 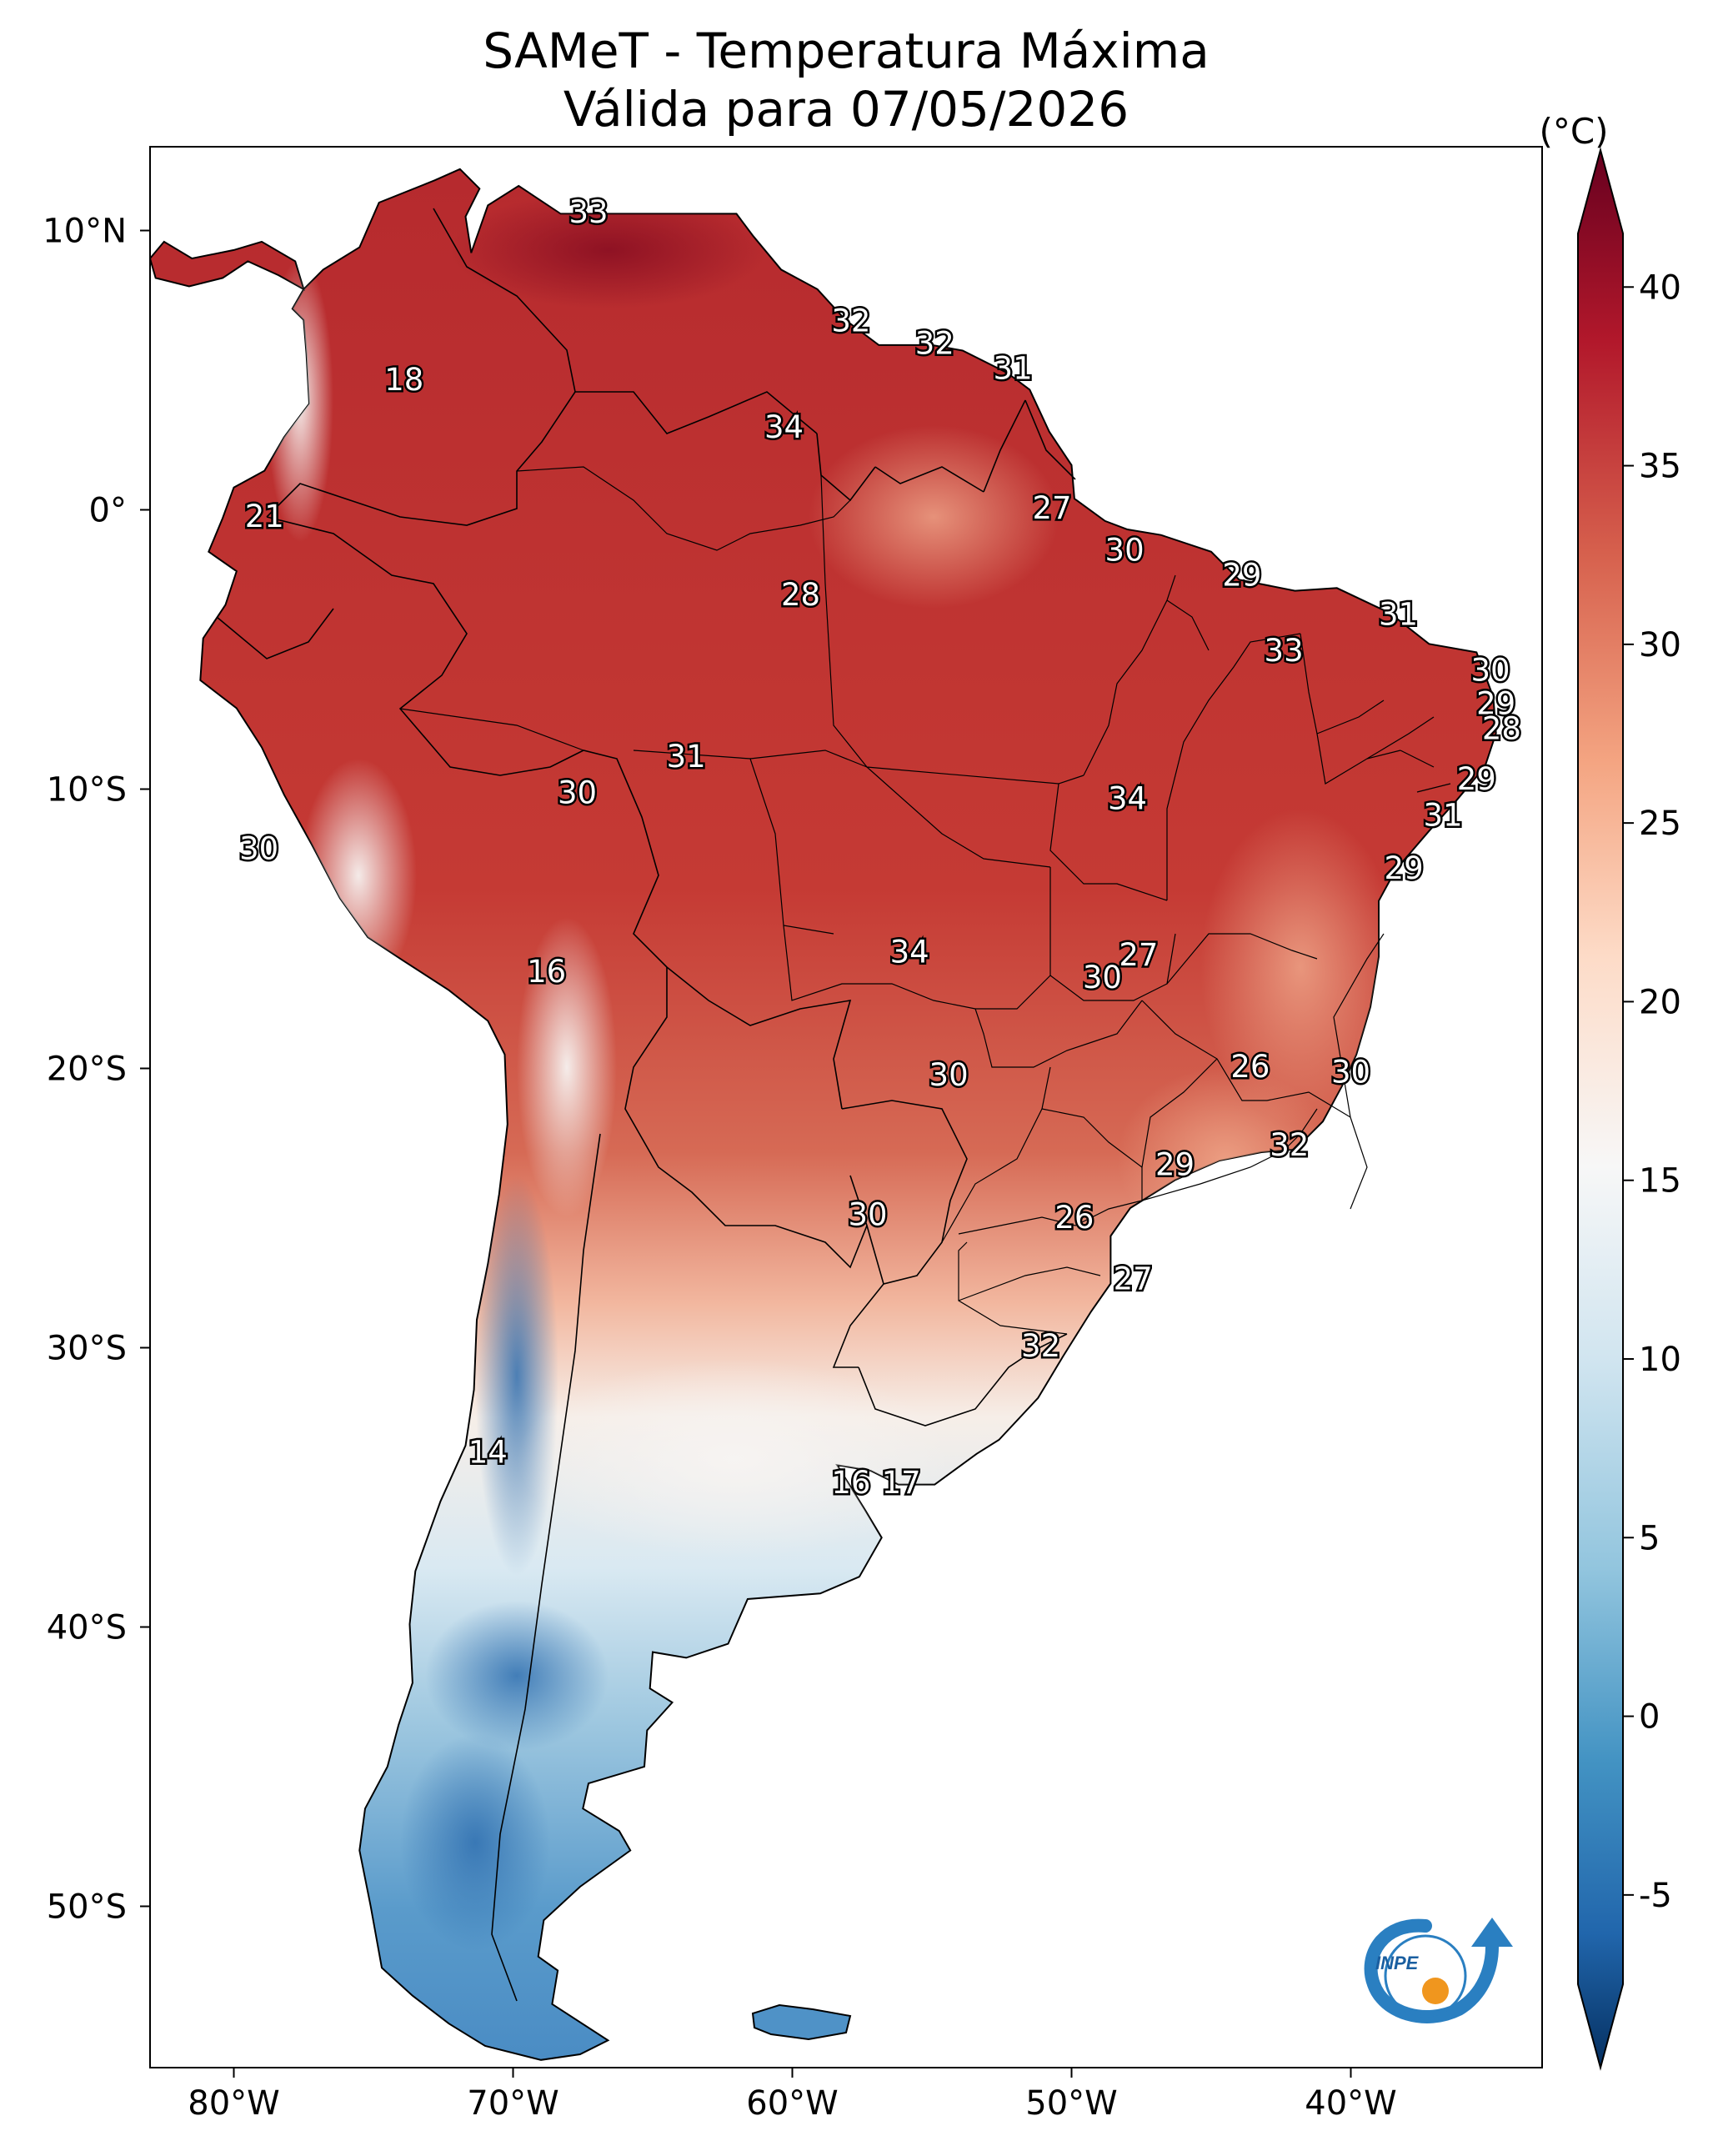 I want to click on lon-tick-label: 40°W, so click(x=1350, y=2103).